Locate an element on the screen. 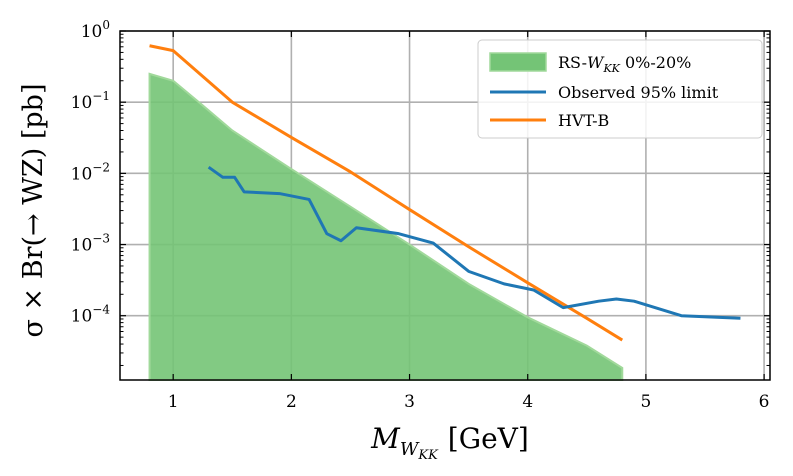 This screenshot has height=476, width=793. x-axis-label-subsub: KK is located at coordinates (428, 455).